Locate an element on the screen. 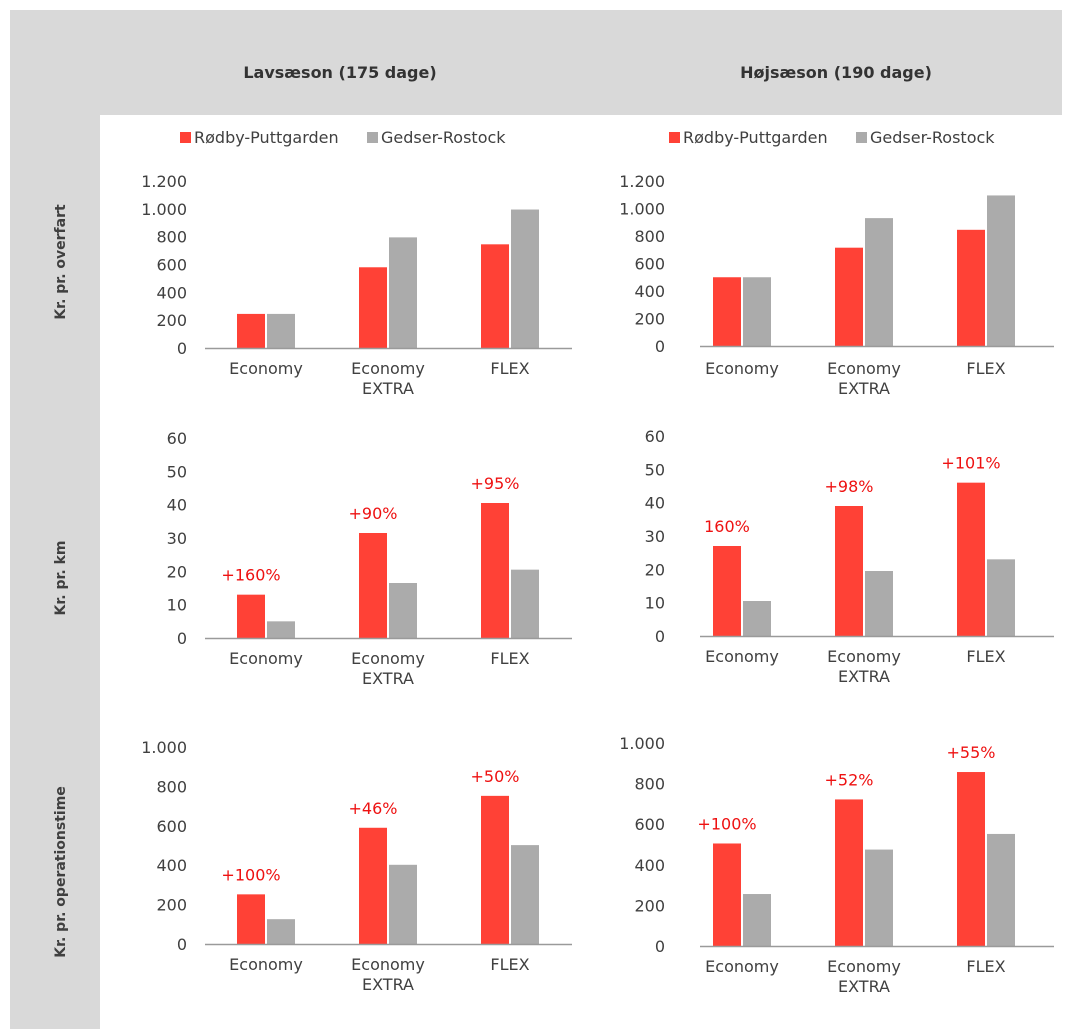  percent-difference-label: +50% is located at coordinates (495, 776).